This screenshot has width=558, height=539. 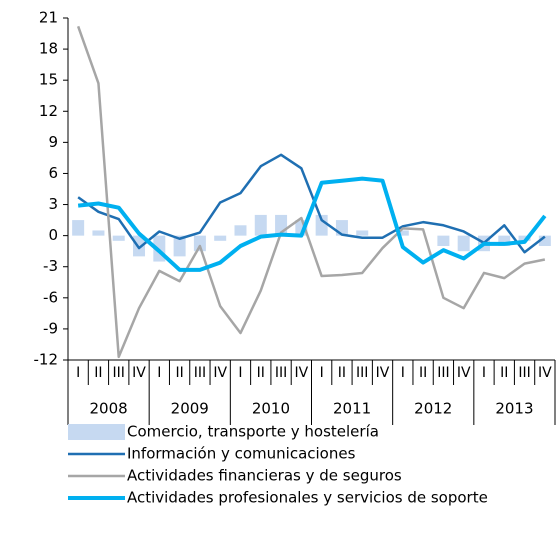 I want to click on legend-swatch, so click(x=96, y=432).